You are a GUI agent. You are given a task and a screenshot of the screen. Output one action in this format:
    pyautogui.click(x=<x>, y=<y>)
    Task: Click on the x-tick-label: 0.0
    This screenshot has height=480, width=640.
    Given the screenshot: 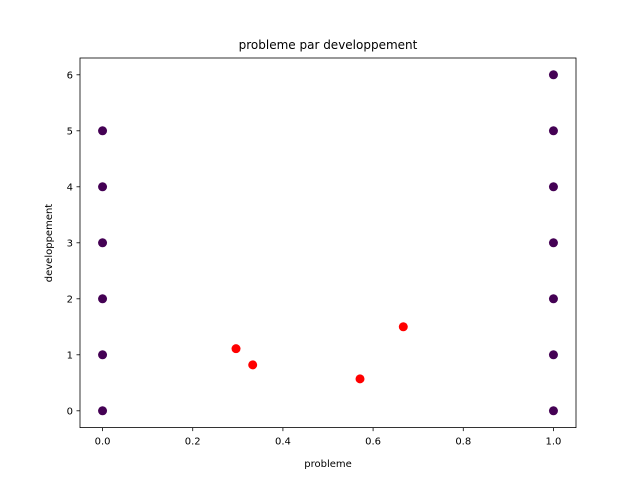 What is the action you would take?
    pyautogui.click(x=103, y=442)
    